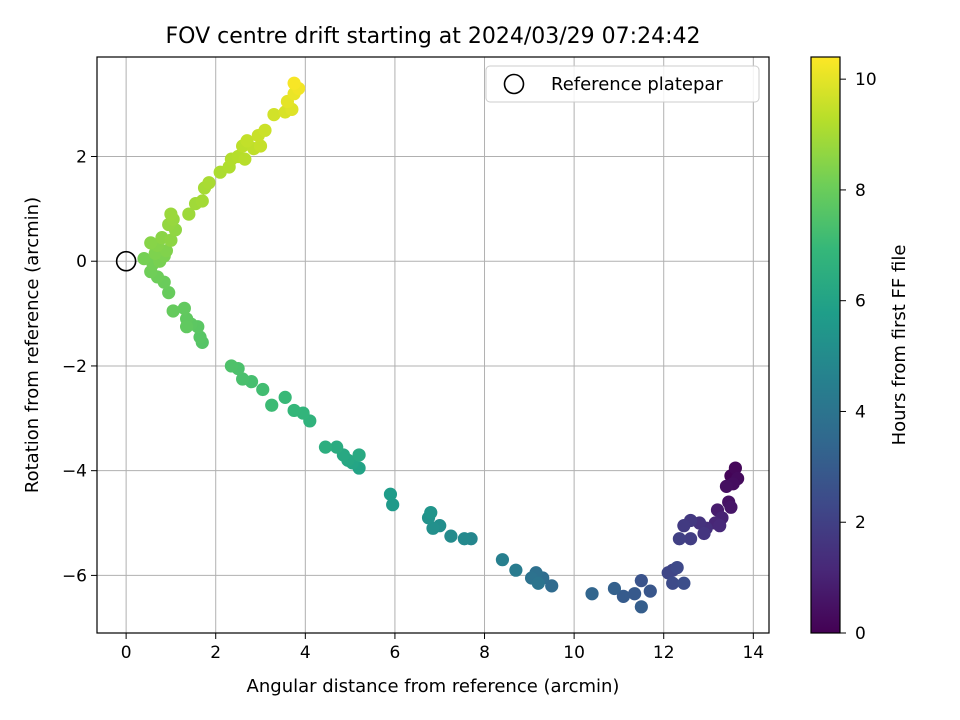 The height and width of the screenshot is (720, 960). What do you see at coordinates (860, 634) in the screenshot?
I see `colorbar-tick-label: 0` at bounding box center [860, 634].